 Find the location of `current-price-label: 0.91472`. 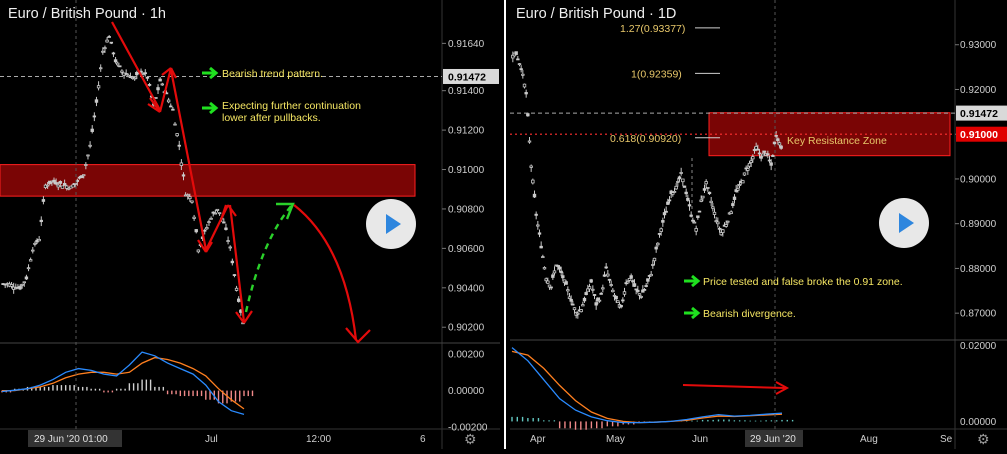

current-price-label: 0.91472 is located at coordinates (467, 77).